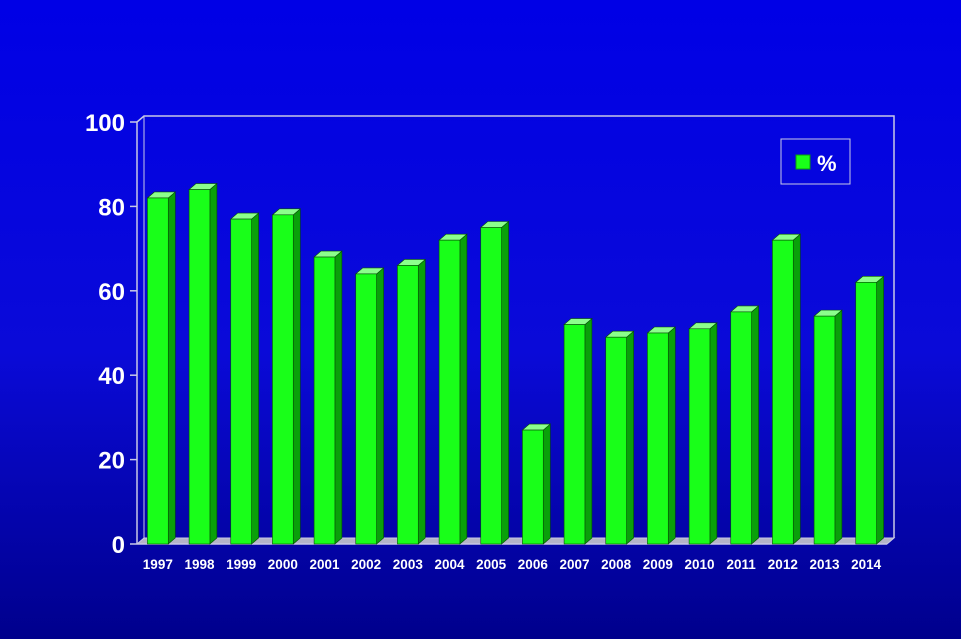  I want to click on legend-label: %, so click(827, 163).